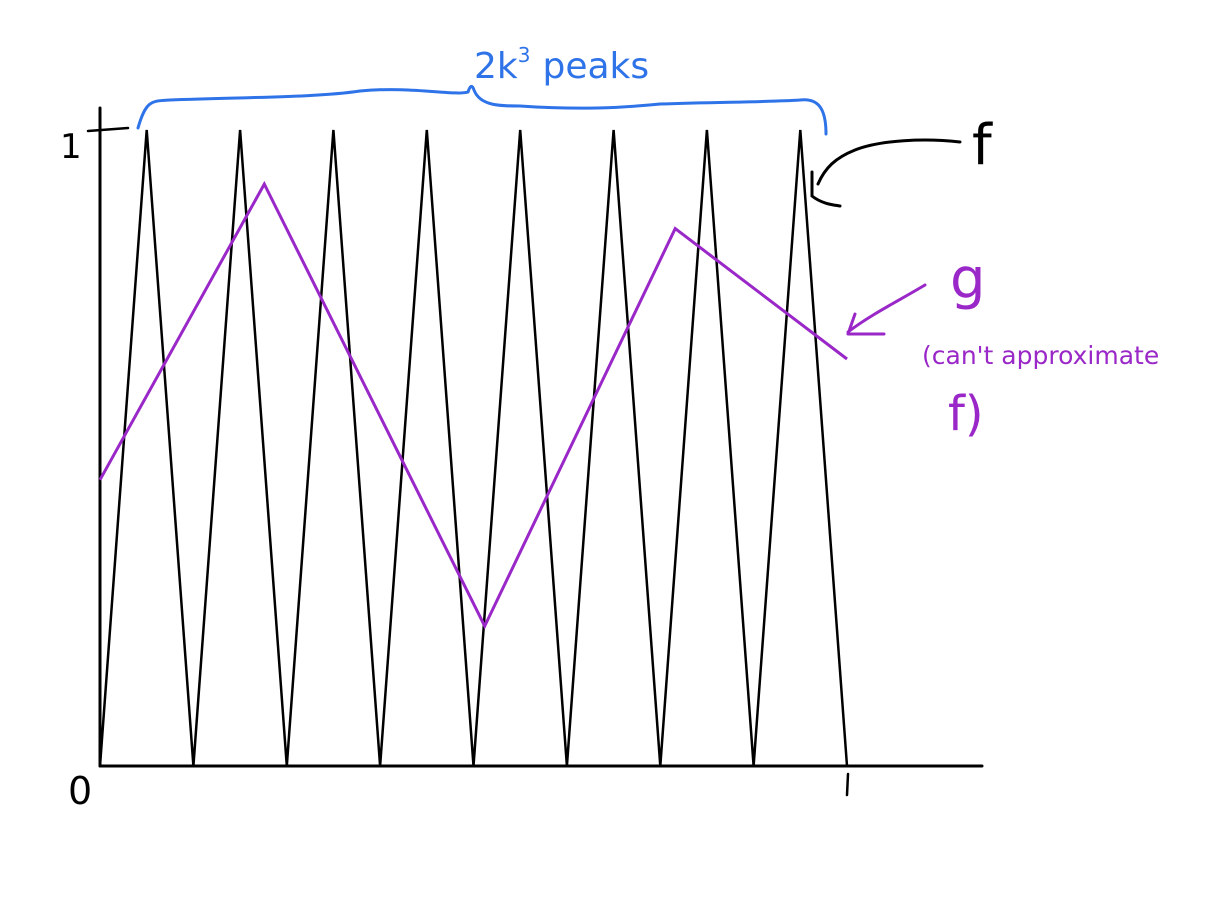  Describe the element at coordinates (886, 308) in the screenshot. I see `g-arrow` at that location.